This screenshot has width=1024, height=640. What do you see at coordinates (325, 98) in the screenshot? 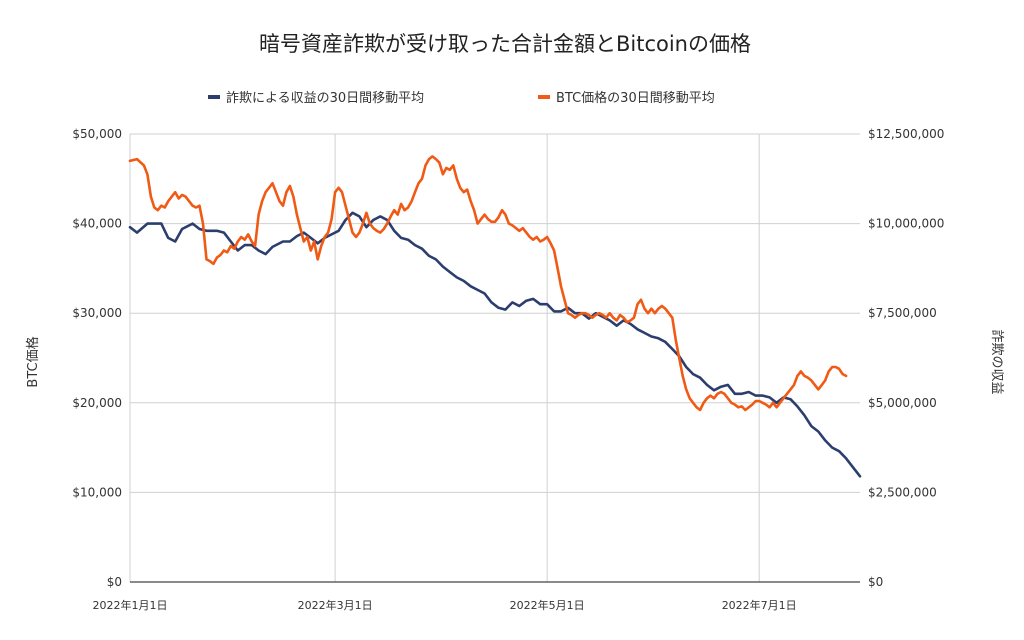
I see `legend-label-fraud: 詐欺による収益の30日間移動平均` at bounding box center [325, 98].